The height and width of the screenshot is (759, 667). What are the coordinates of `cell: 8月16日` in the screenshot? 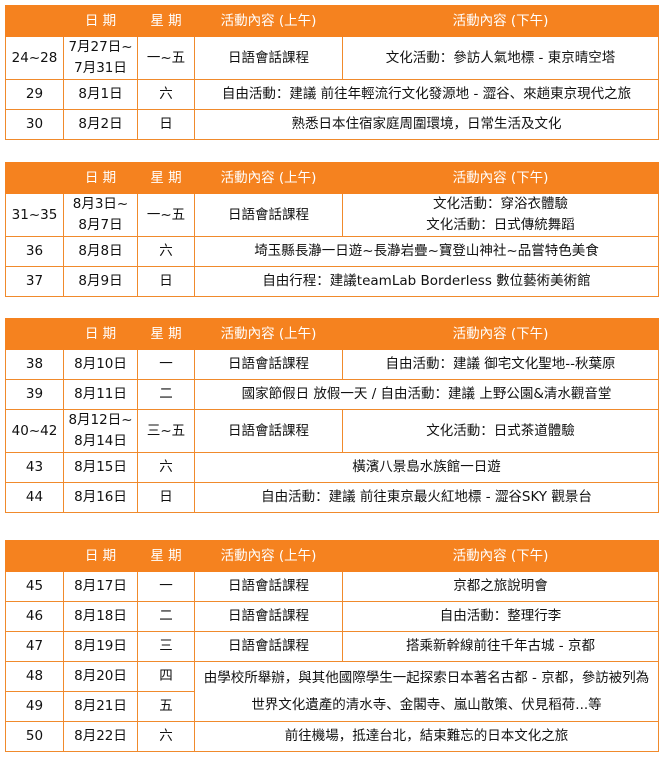 It's located at (100, 497).